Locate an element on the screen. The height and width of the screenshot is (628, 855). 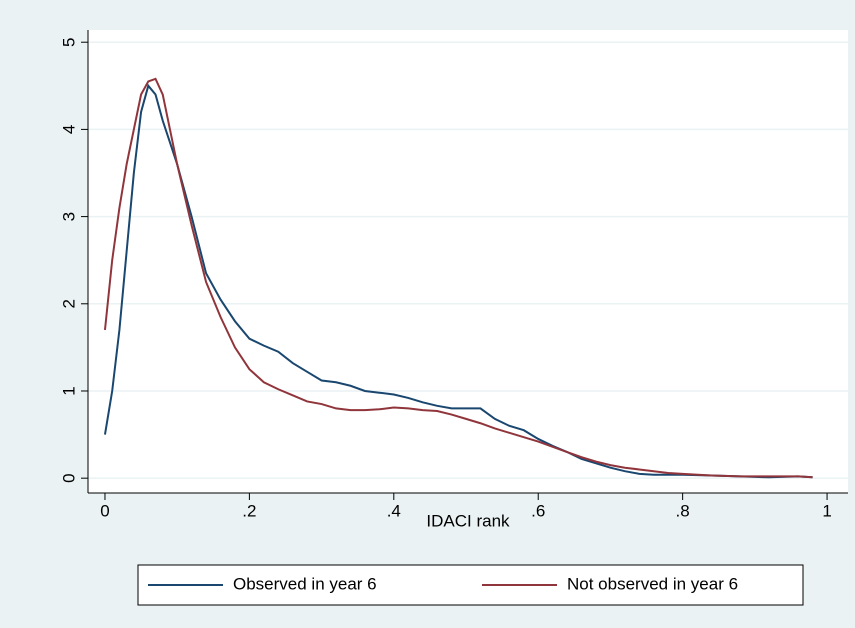
x-tick-label: 0 is located at coordinates (104, 510).